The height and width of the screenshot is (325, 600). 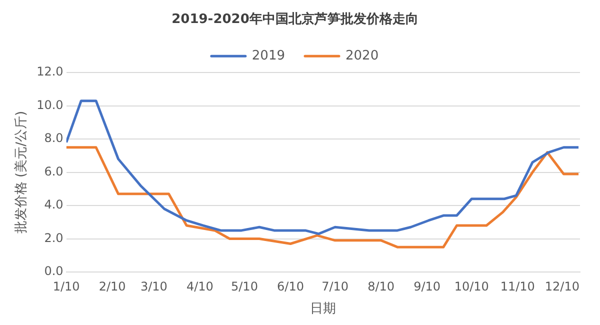 What do you see at coordinates (200, 286) in the screenshot?
I see `x-tick-label: 4/10` at bounding box center [200, 286].